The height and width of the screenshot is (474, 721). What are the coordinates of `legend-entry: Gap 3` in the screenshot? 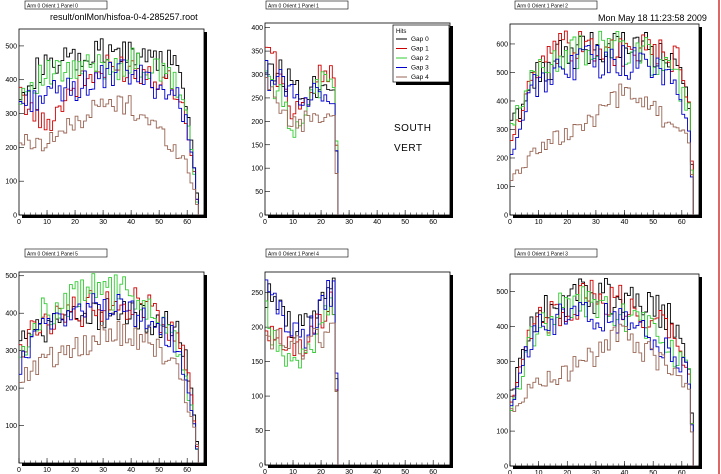 It's located at (420, 68).